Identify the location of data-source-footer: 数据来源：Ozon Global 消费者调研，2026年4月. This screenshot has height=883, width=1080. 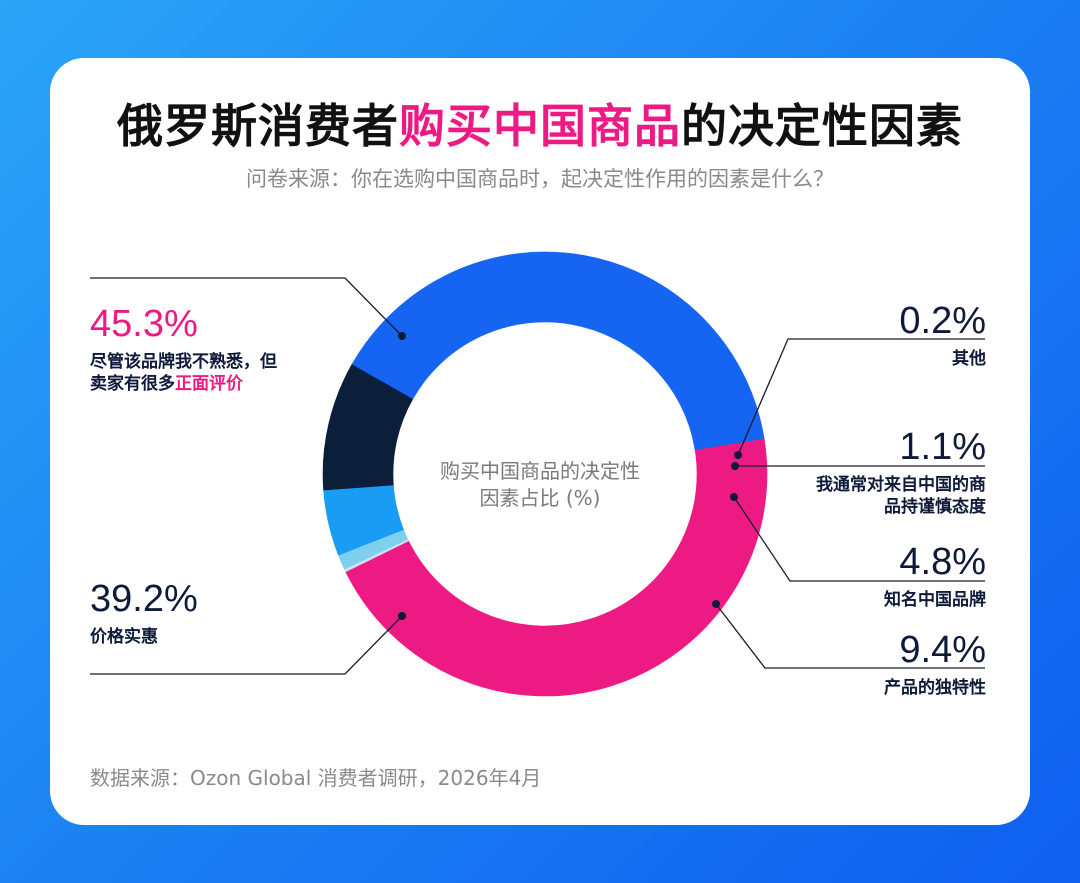
(316, 778).